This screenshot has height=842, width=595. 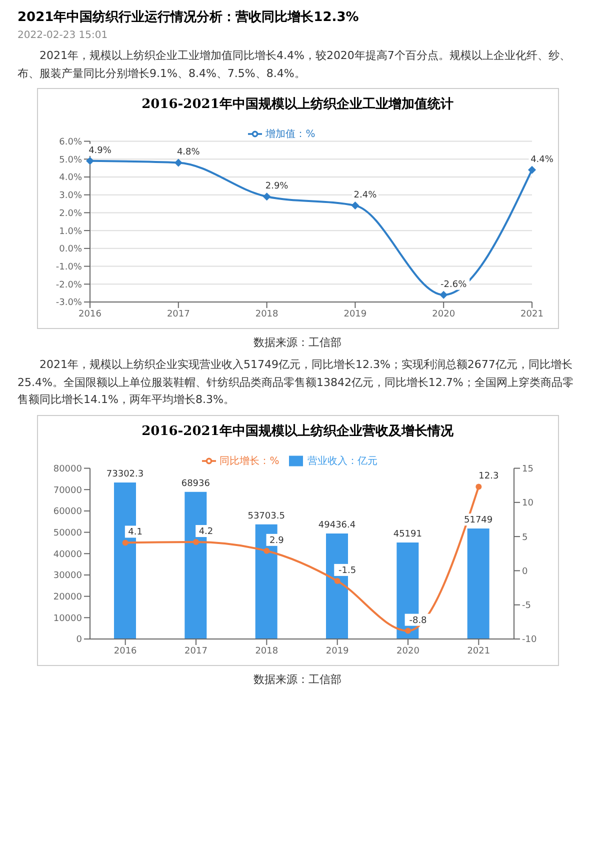 I want to click on y-tick-label: -3.0%, so click(x=68, y=303).